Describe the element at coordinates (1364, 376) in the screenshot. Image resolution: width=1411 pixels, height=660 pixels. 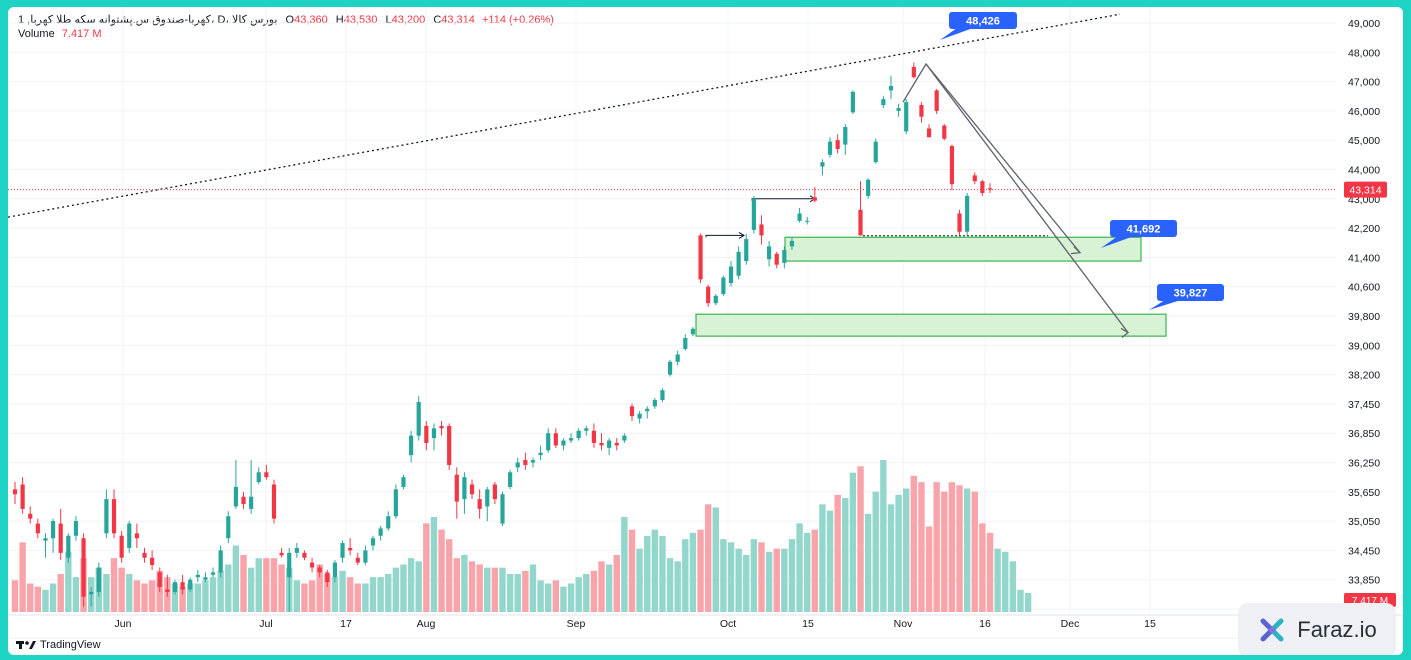
I see `y-tick-label: 38,200` at that location.